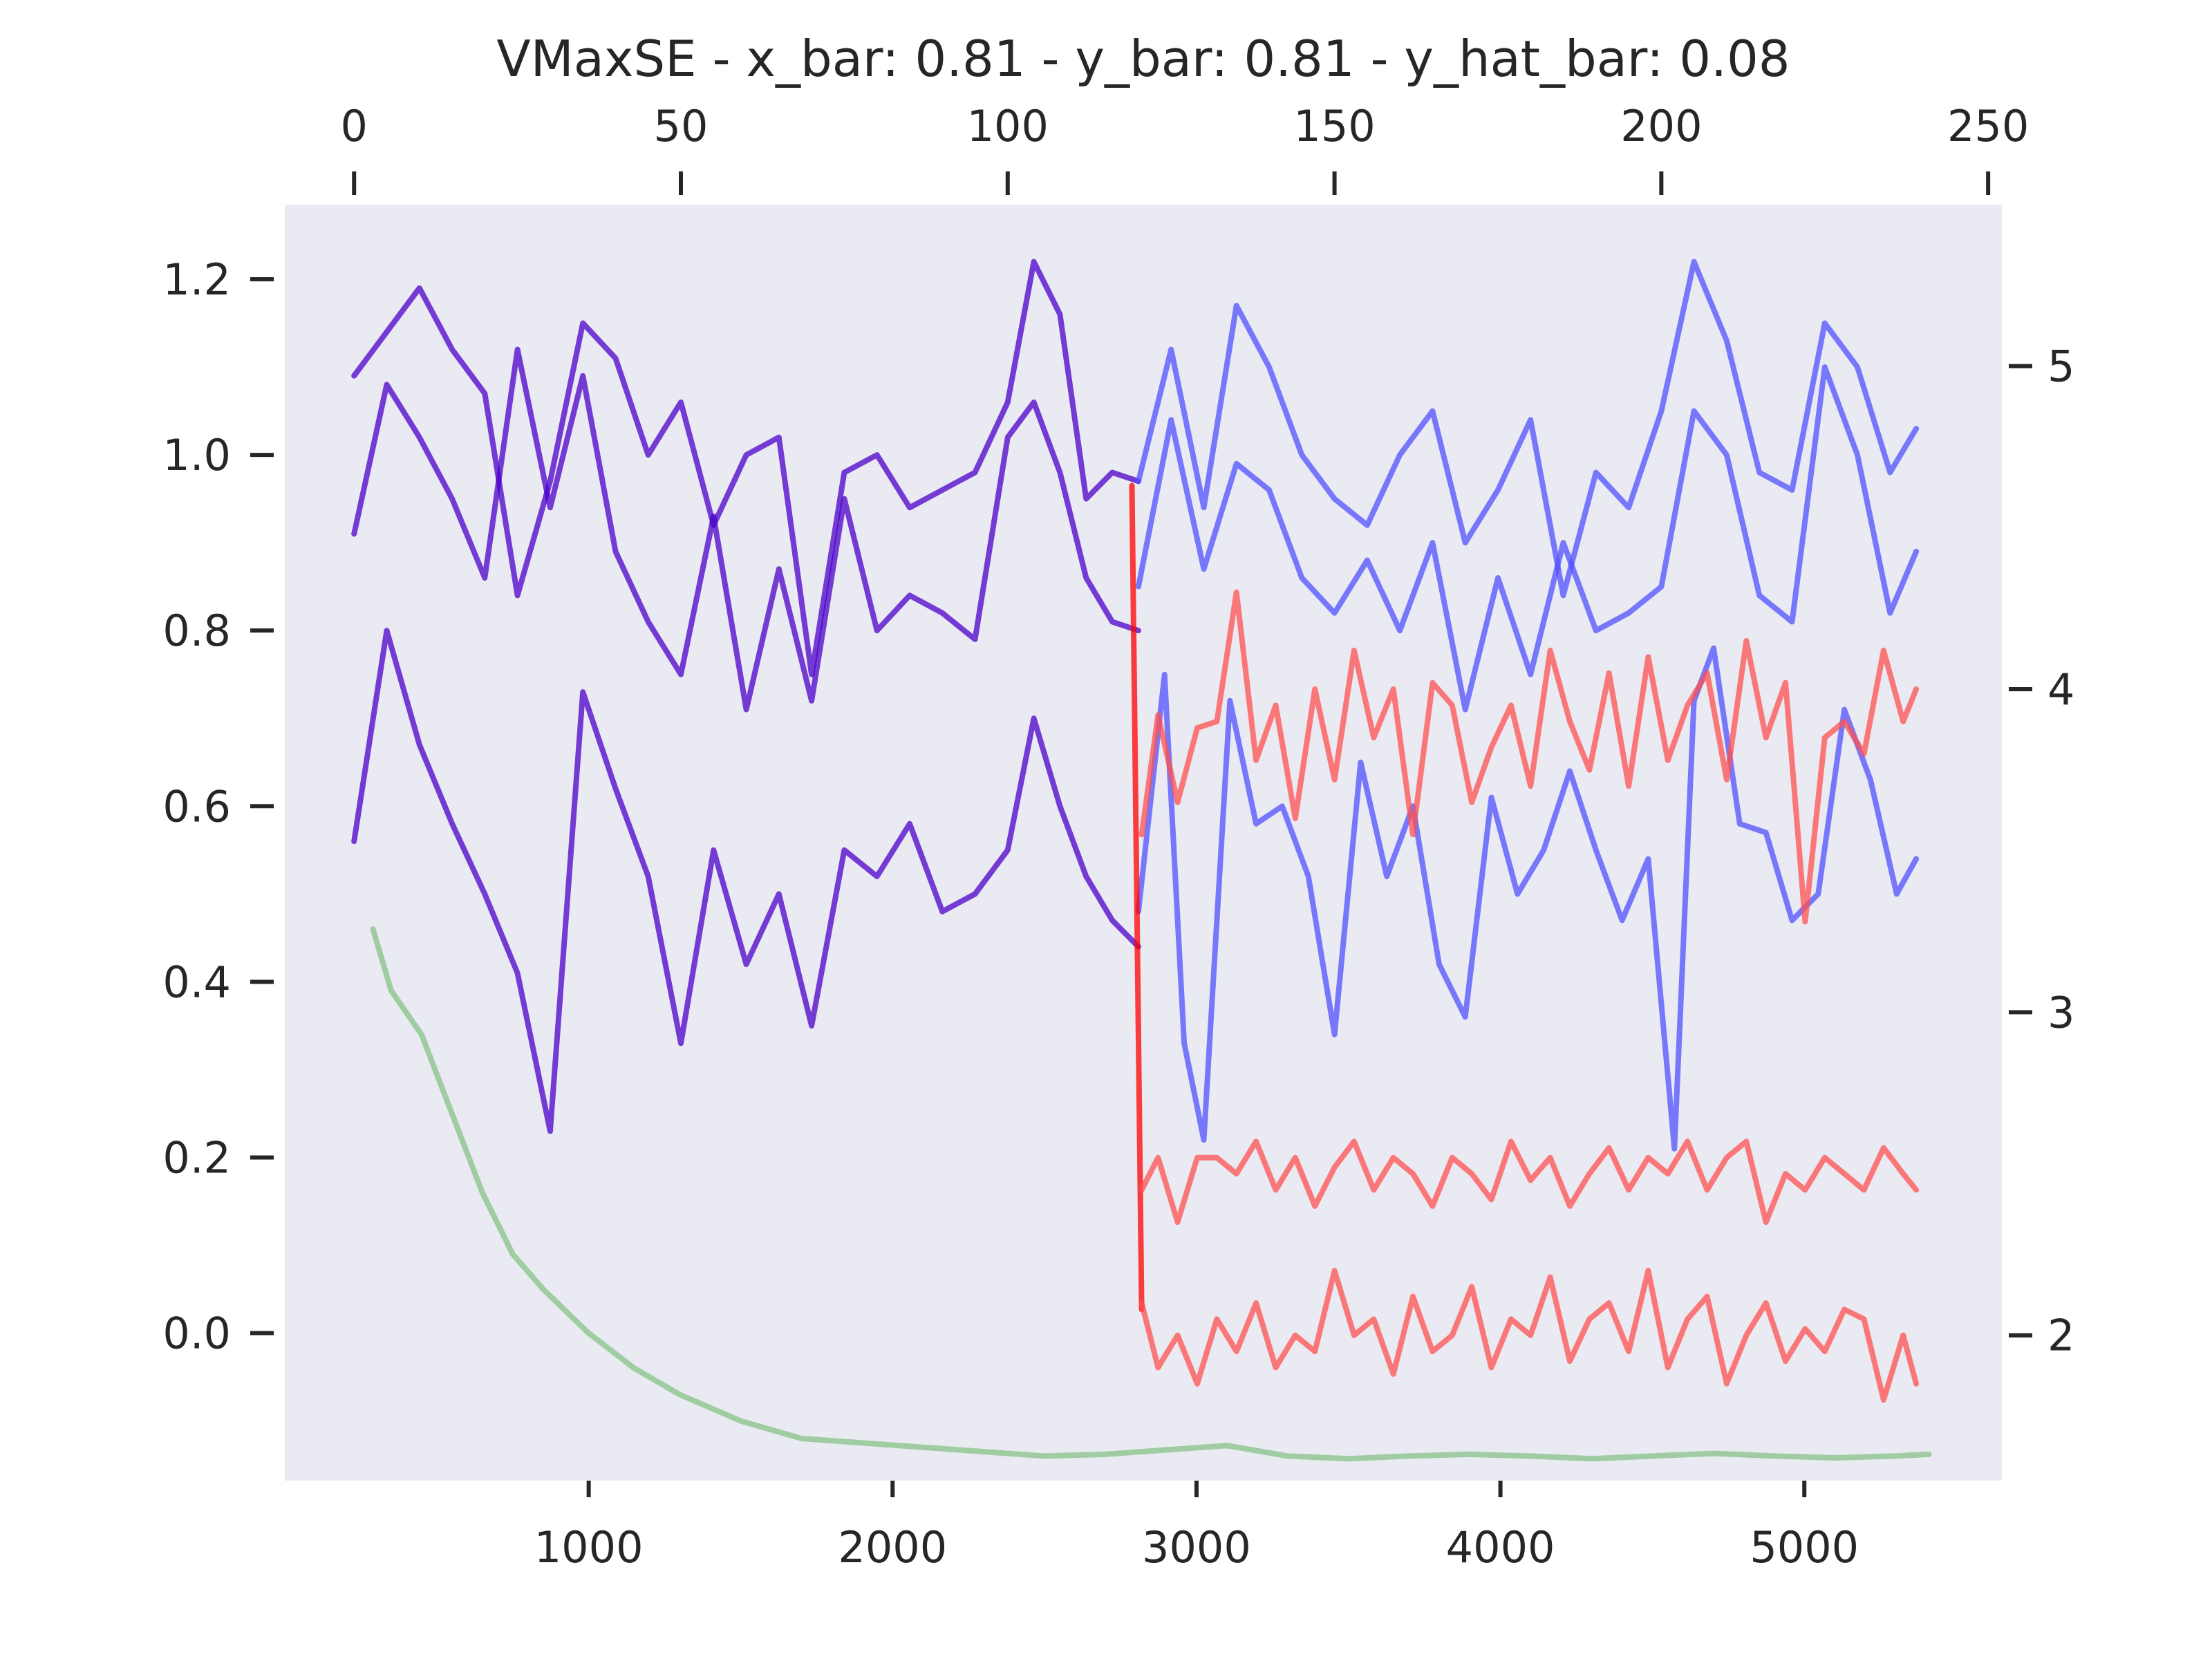 The height and width of the screenshot is (1659, 2212). I want to click on x-bottom-tick-label: 1000, so click(589, 1548).